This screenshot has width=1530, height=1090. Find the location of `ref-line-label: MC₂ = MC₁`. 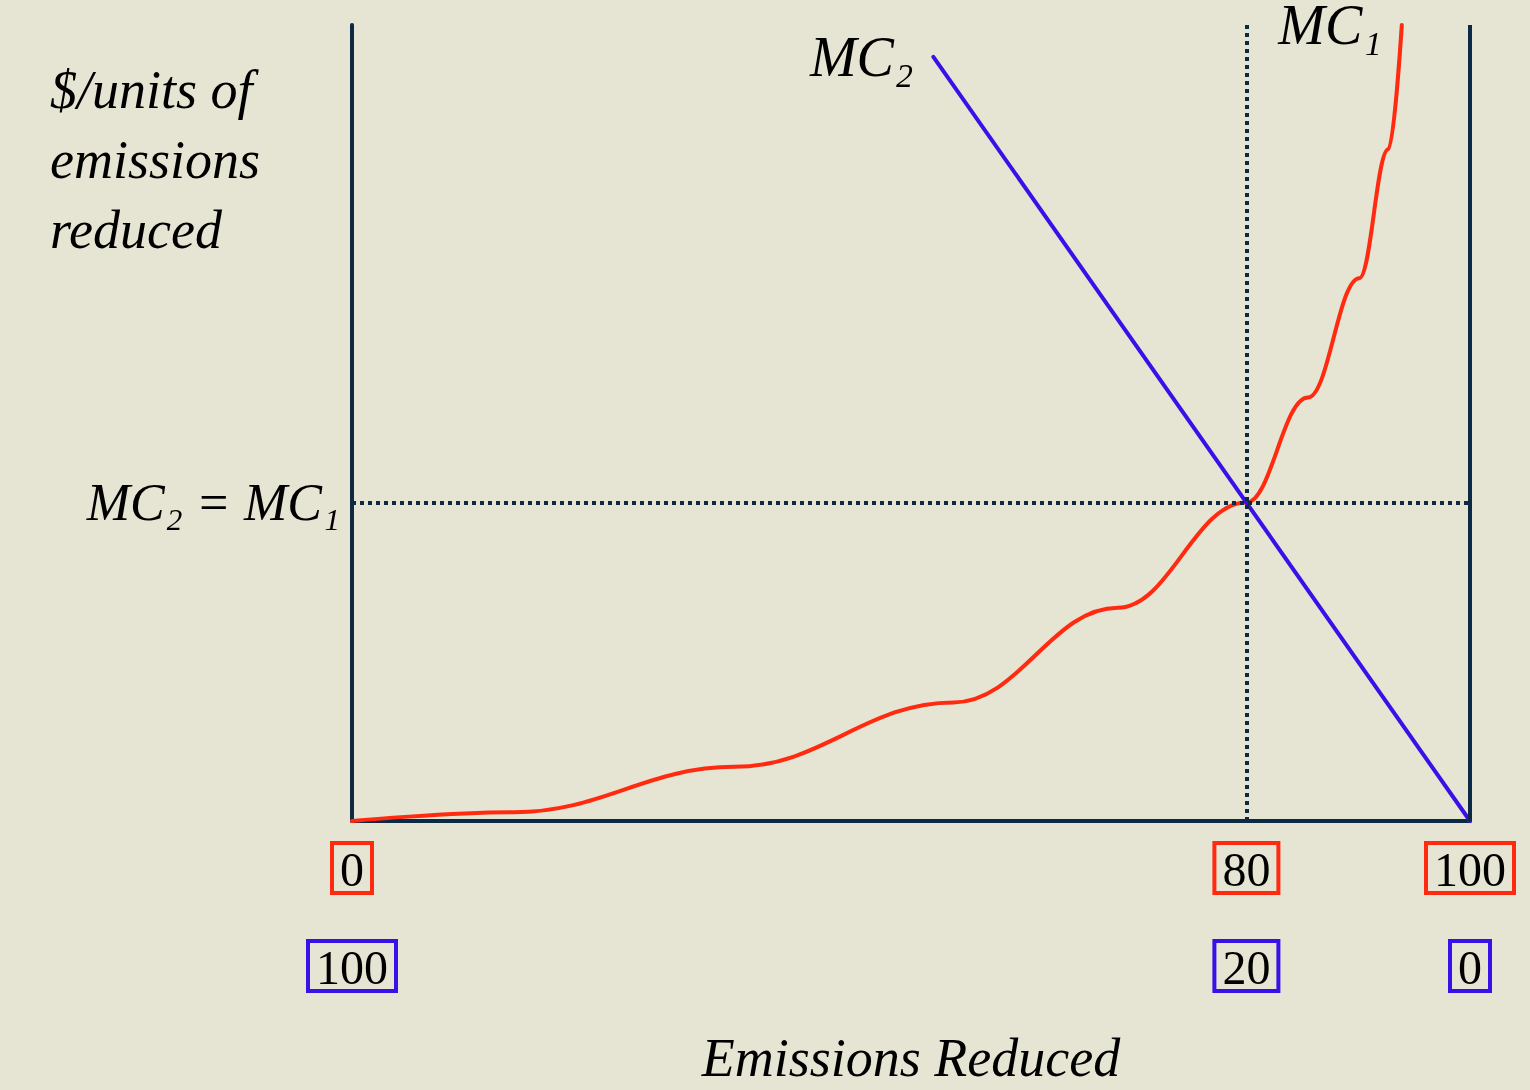

ref-line-label: MC₂ = MC₁ is located at coordinates (212, 503).